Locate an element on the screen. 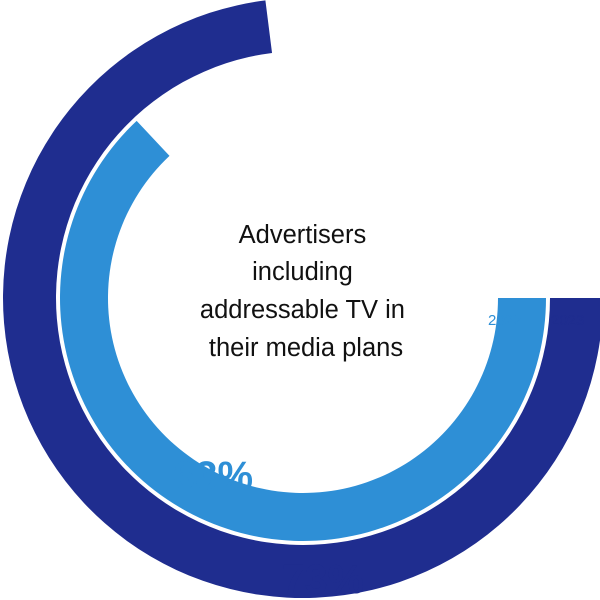  value-label-2023: 73% is located at coordinates (323, 578).